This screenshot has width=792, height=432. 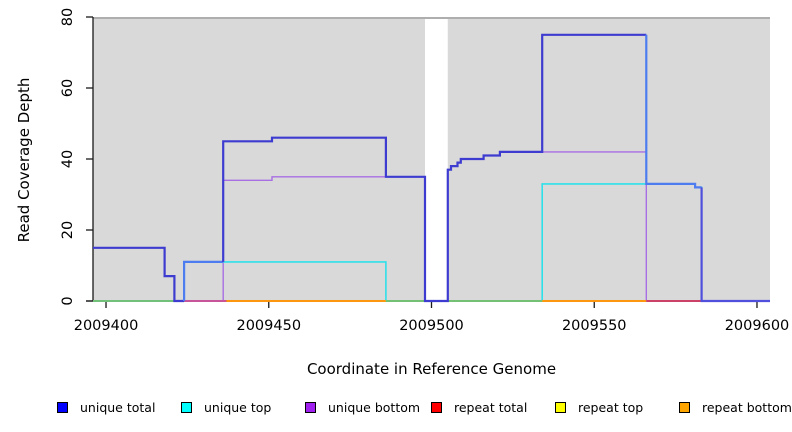 I want to click on y-tick-label: 60, so click(x=68, y=88).